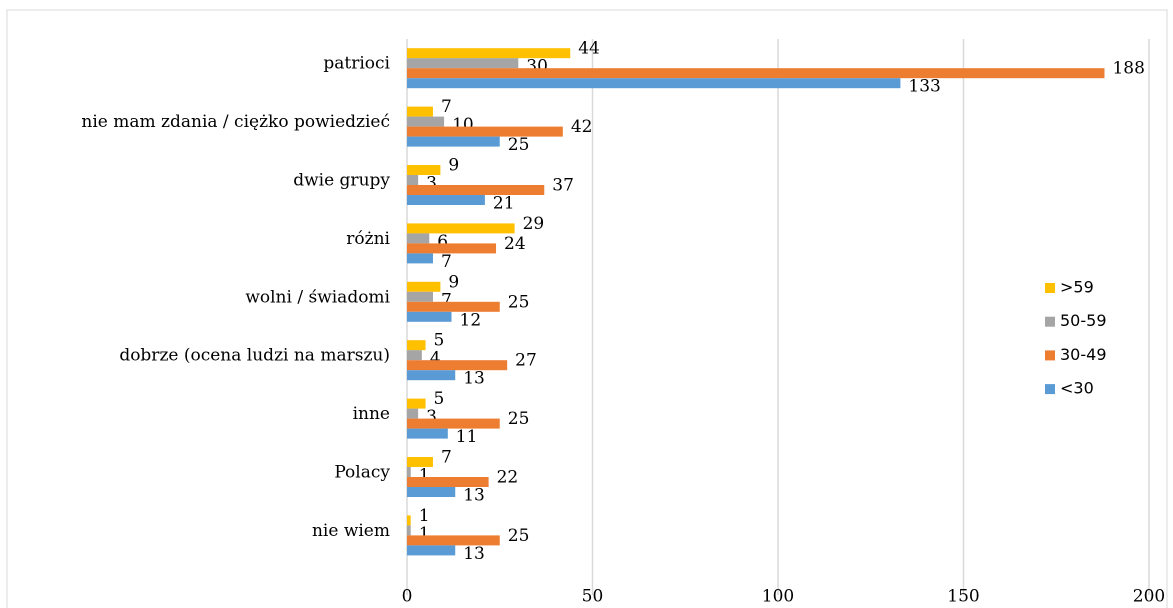 This screenshot has height=608, width=1173. I want to click on legend-label: >59, so click(1077, 287).